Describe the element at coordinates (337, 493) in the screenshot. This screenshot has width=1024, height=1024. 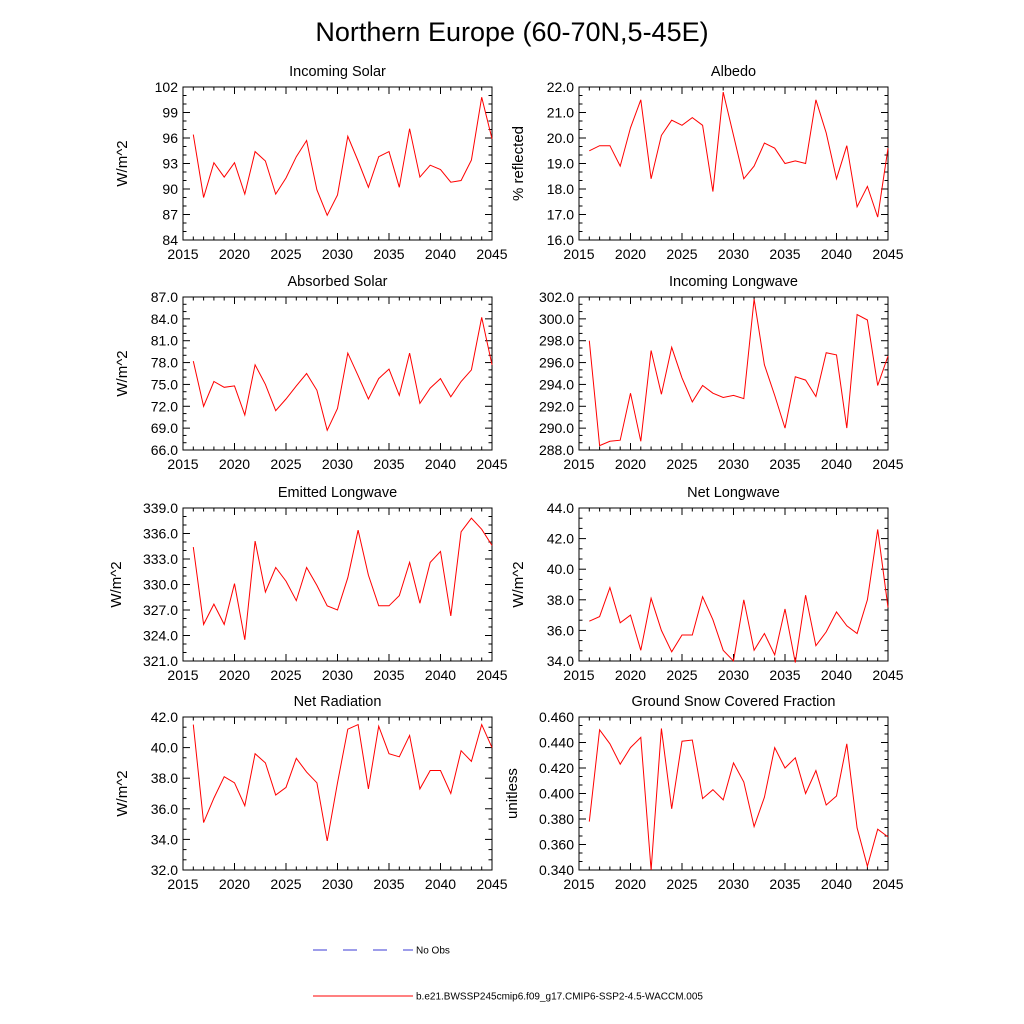
I see `panel-title: Emitted Longwave` at that location.